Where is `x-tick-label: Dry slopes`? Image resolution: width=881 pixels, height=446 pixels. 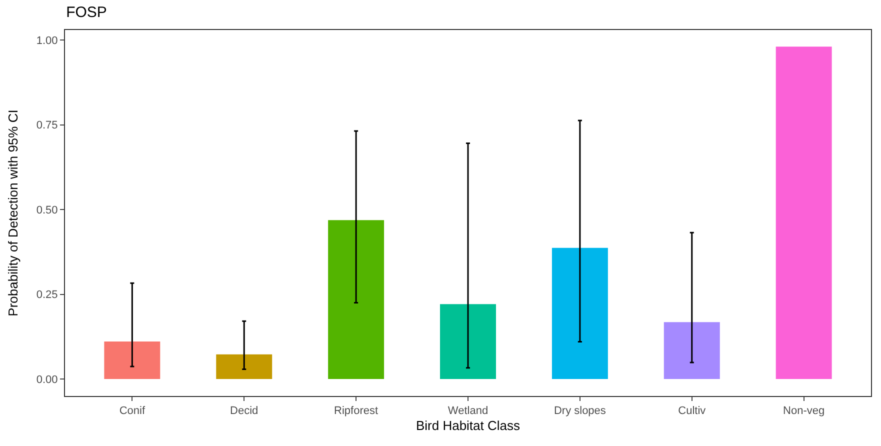 x-tick-label: Dry slopes is located at coordinates (580, 411).